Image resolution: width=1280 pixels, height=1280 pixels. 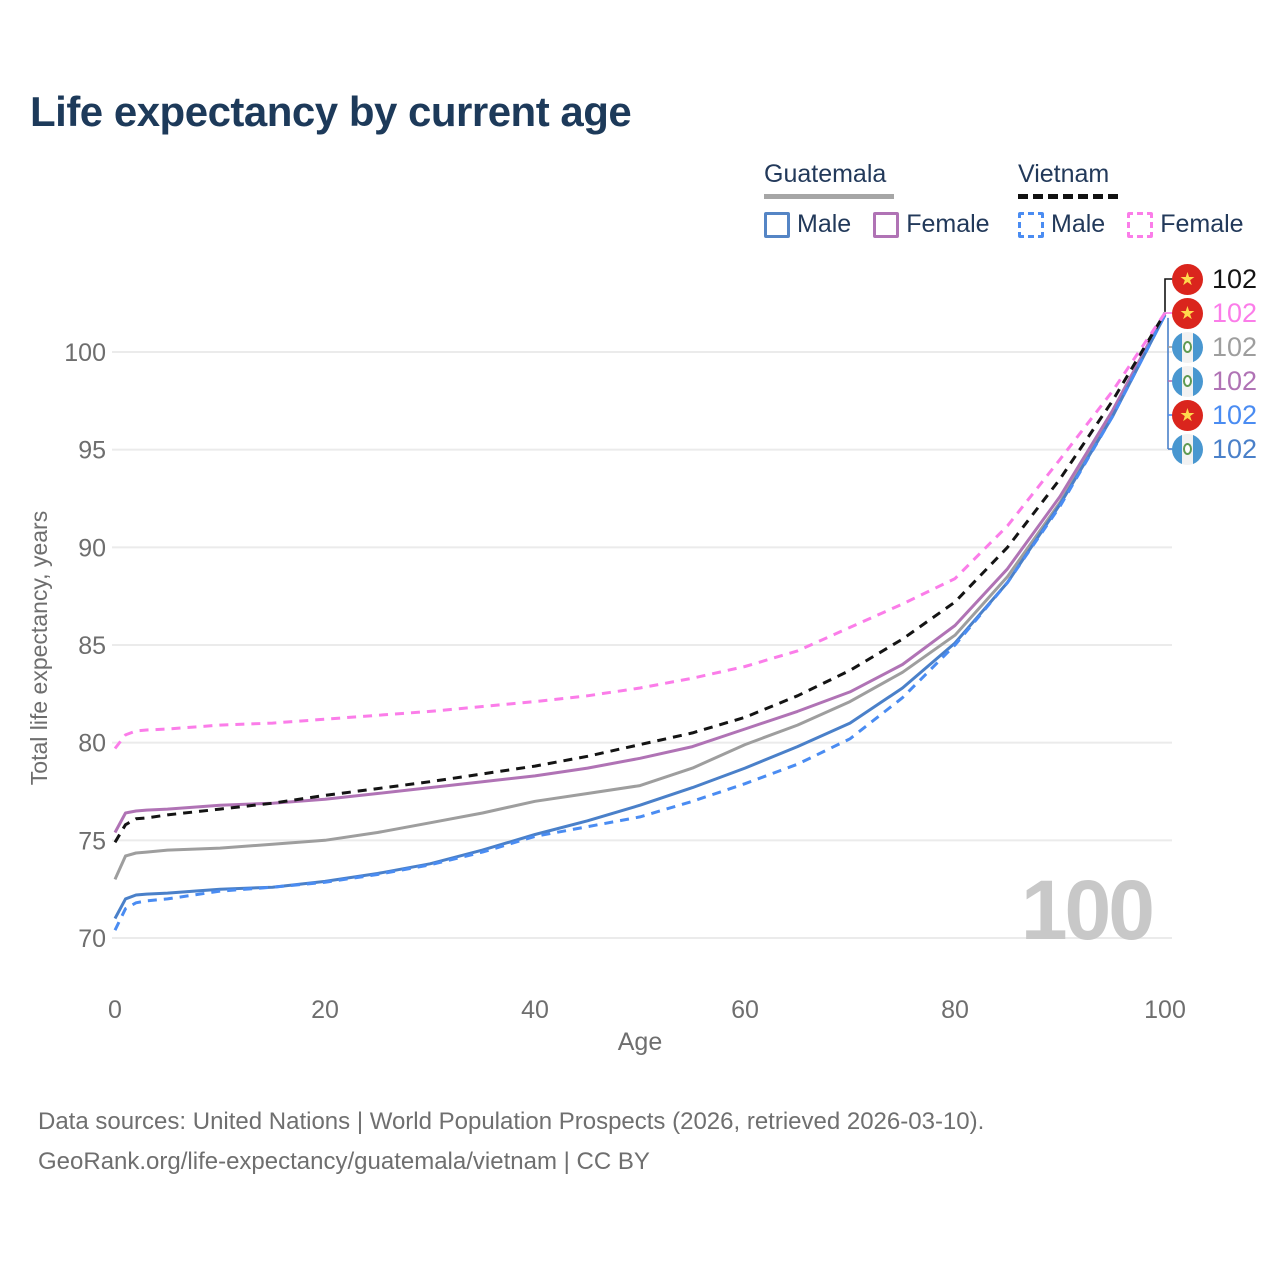 I want to click on page-title: Life expectancy by current age, so click(x=331, y=111).